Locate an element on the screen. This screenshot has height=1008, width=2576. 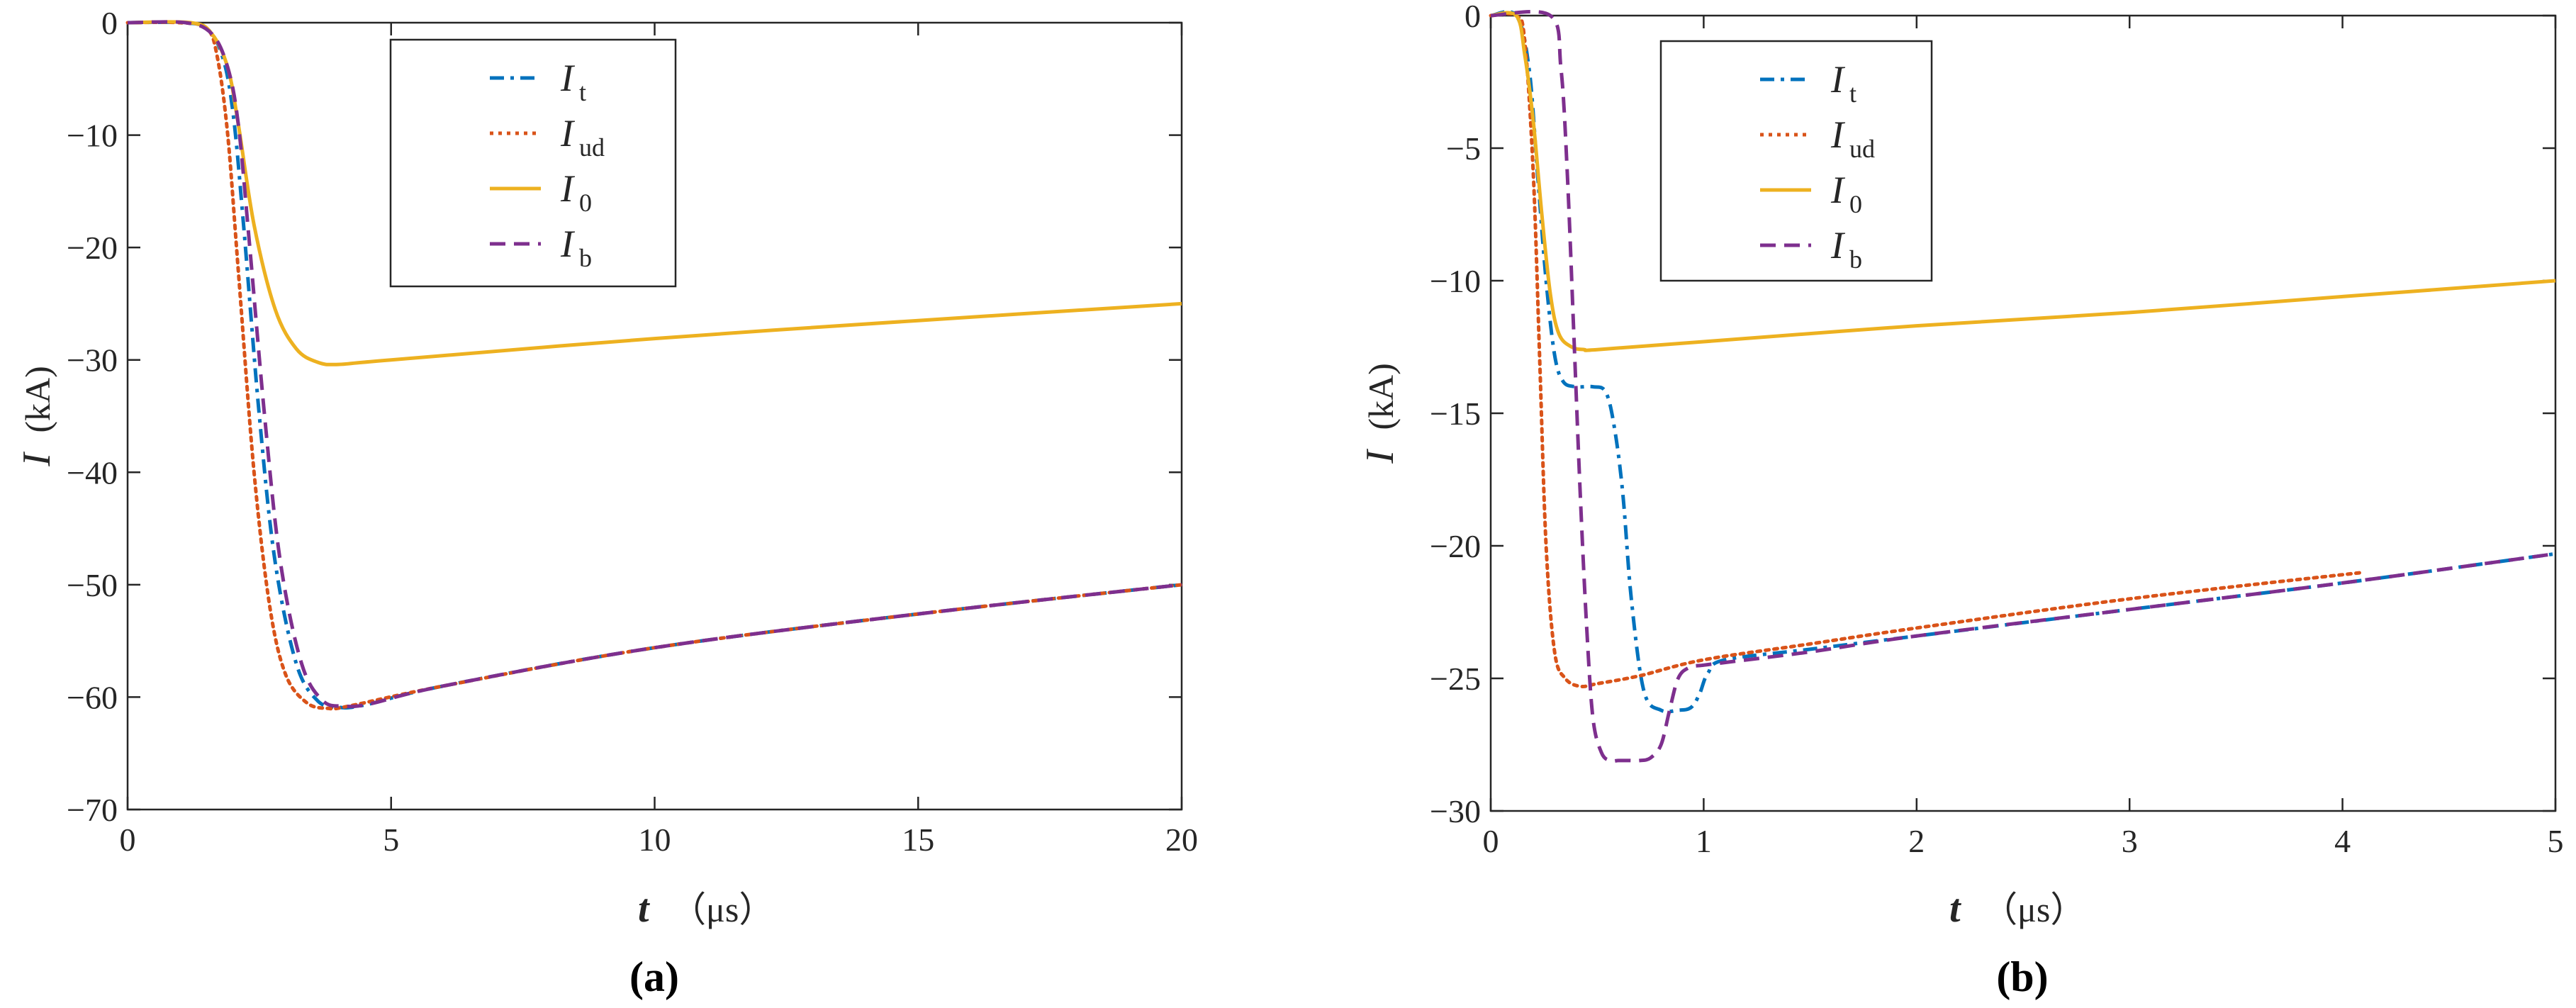
y-tick-label: −25 is located at coordinates (1456, 679).